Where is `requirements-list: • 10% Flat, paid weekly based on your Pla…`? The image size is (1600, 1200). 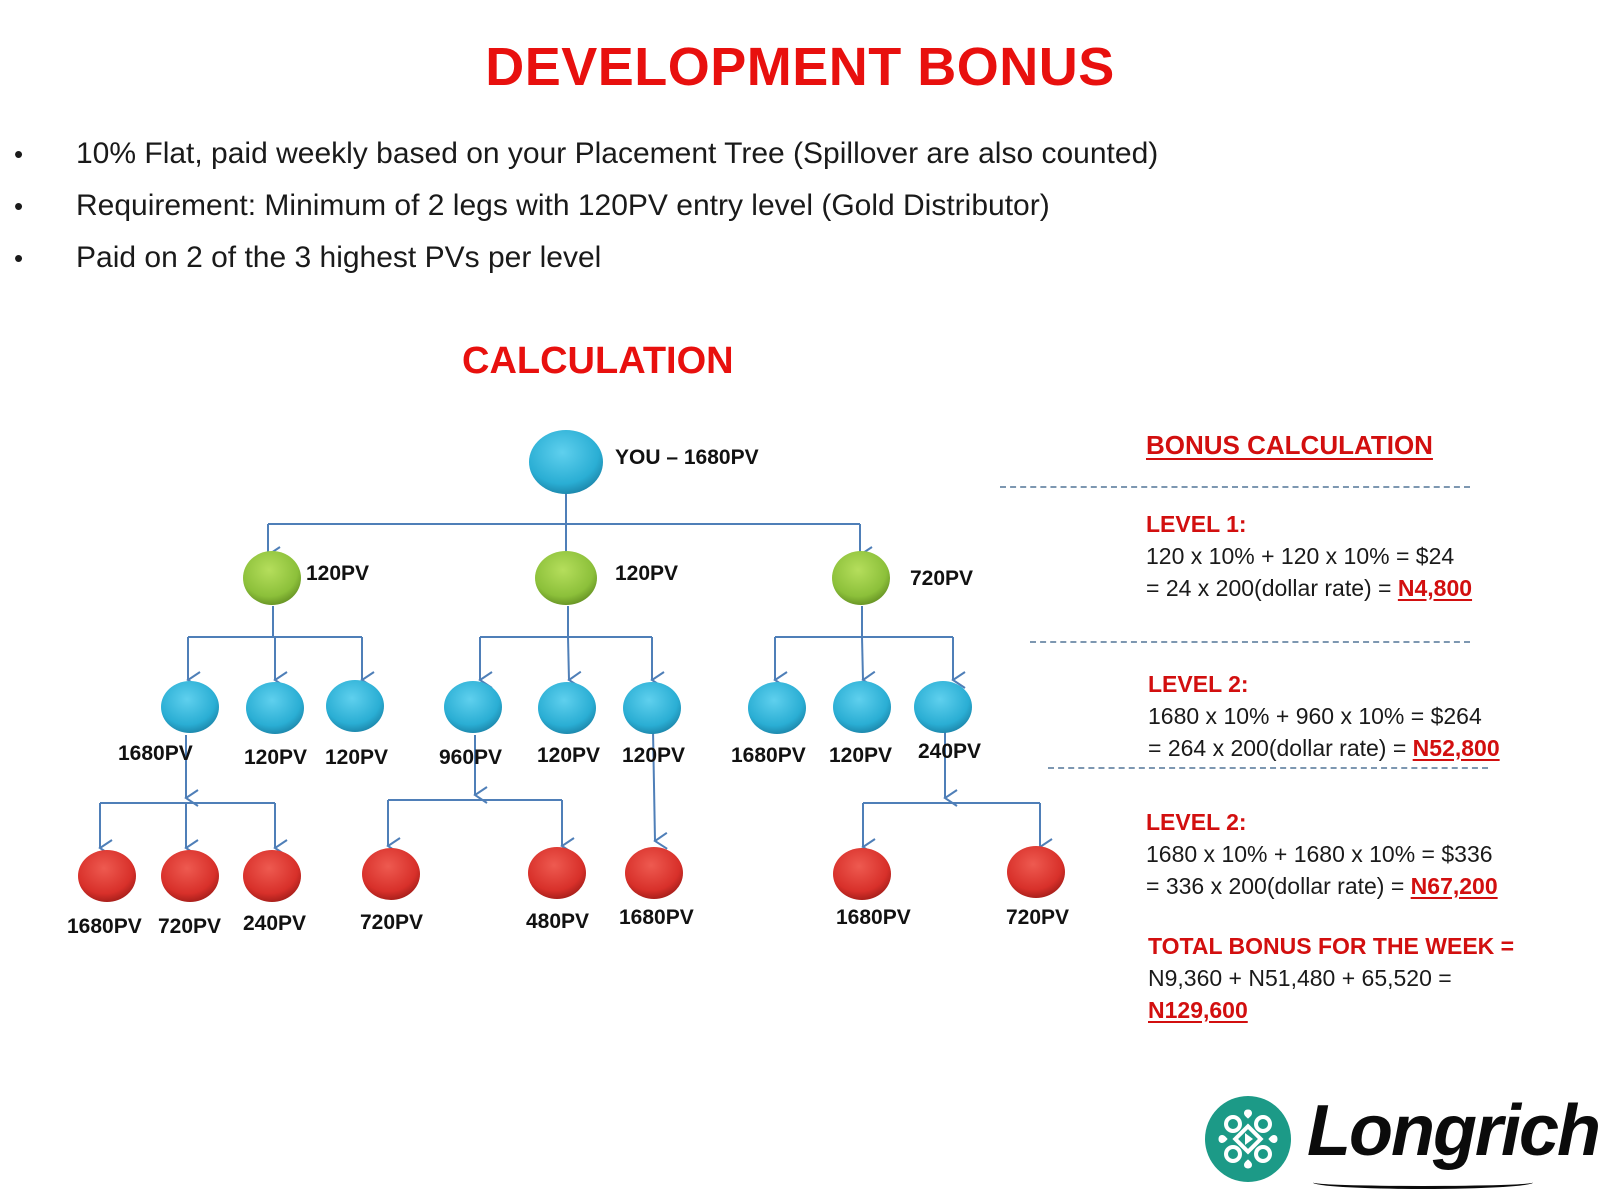 requirements-list: • 10% Flat, paid weekly based on your Pla… is located at coordinates (586, 206).